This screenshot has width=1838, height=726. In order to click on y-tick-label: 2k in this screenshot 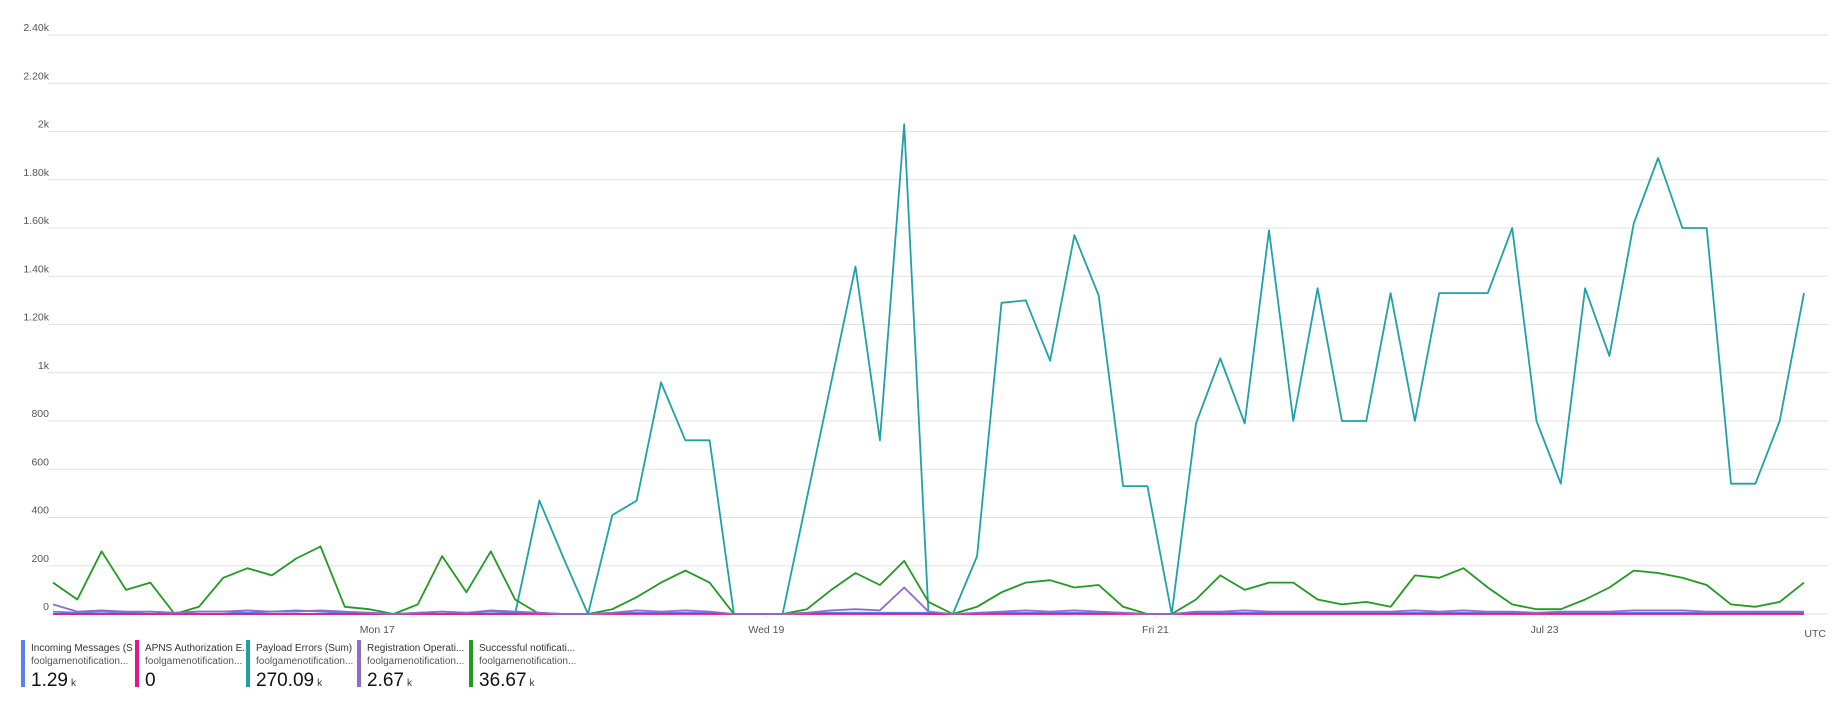, I will do `click(44, 125)`.